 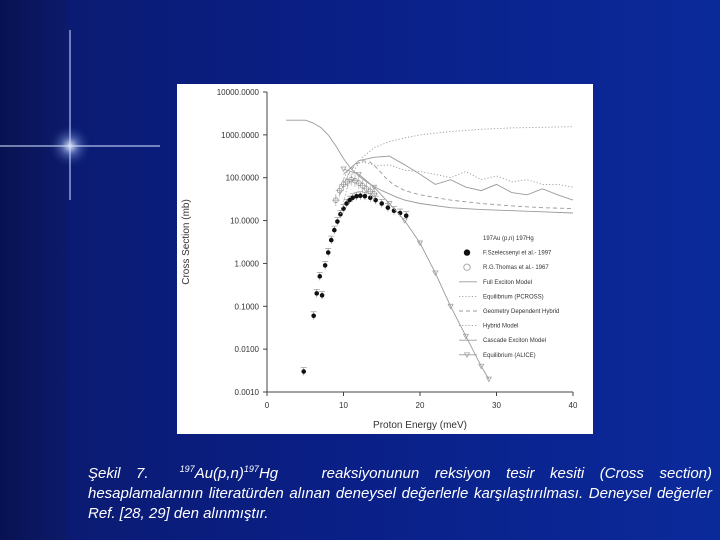 I want to click on y-tick-label: 0.1000, so click(x=247, y=306).